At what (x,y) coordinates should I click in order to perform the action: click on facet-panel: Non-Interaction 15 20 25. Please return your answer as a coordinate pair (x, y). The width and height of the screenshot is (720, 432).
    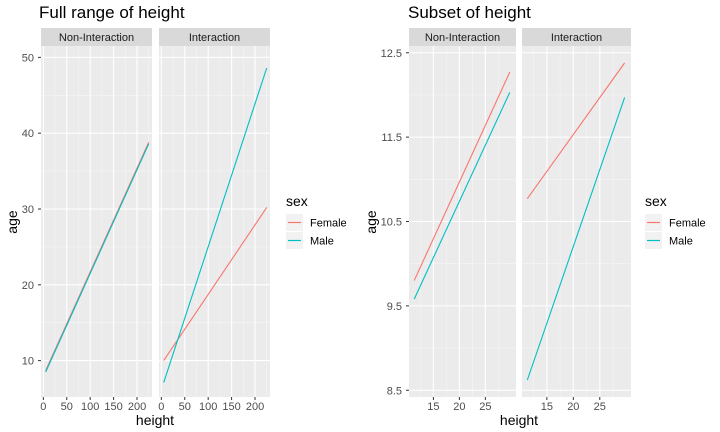
    Looking at the image, I should click on (462, 220).